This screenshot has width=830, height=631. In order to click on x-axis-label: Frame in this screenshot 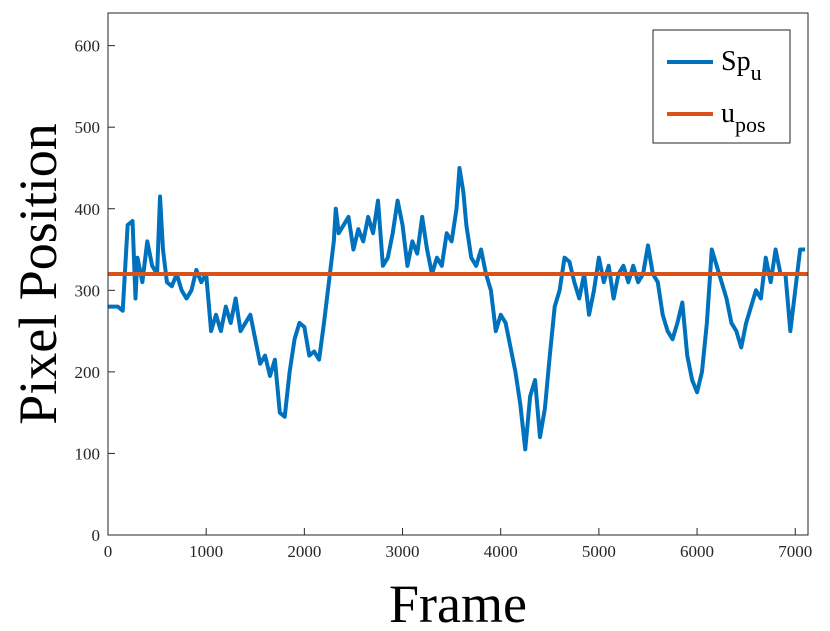, I will do `click(458, 602)`.